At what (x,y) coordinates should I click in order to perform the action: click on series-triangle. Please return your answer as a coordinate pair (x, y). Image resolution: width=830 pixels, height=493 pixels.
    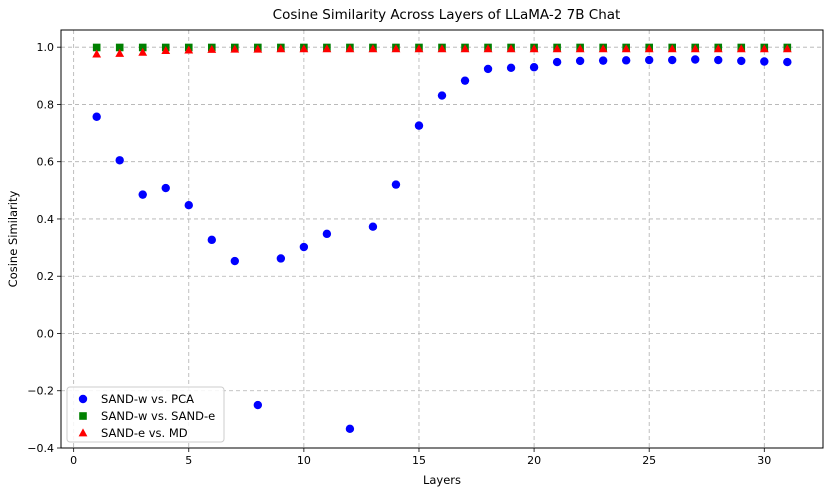
    Looking at the image, I should click on (442, 51).